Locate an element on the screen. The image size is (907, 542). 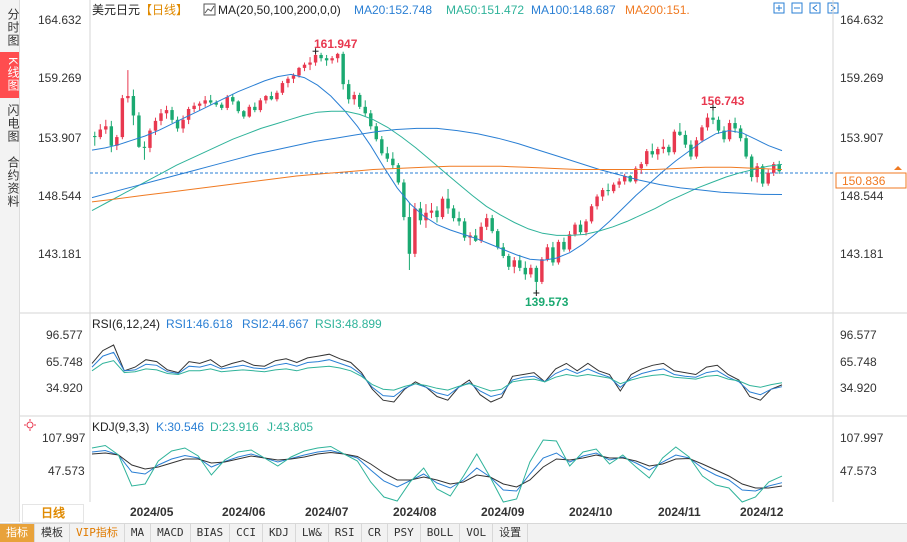
toolbar-item-0: 指标 is located at coordinates (17, 533).